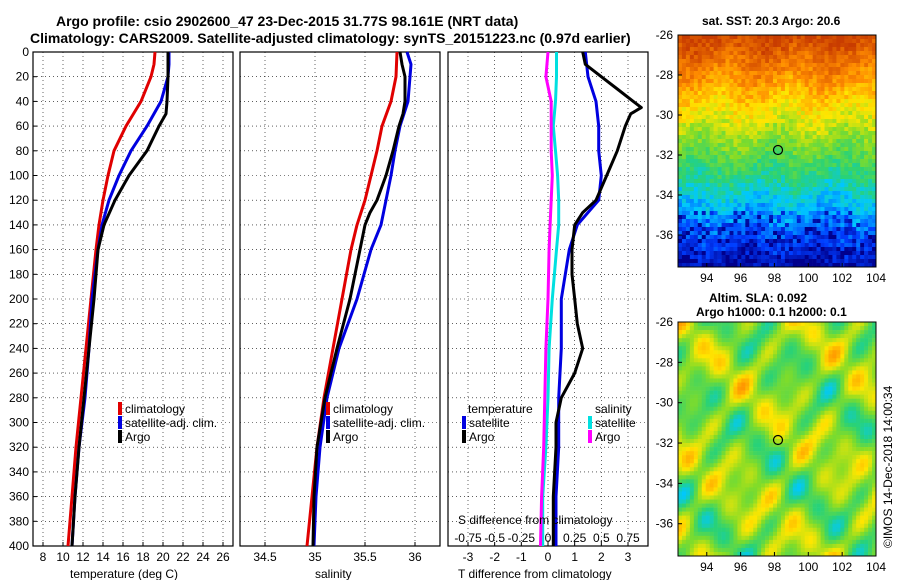 The width and height of the screenshot is (900, 580). I want to click on salinity-axis-label: salinity, so click(333, 573).